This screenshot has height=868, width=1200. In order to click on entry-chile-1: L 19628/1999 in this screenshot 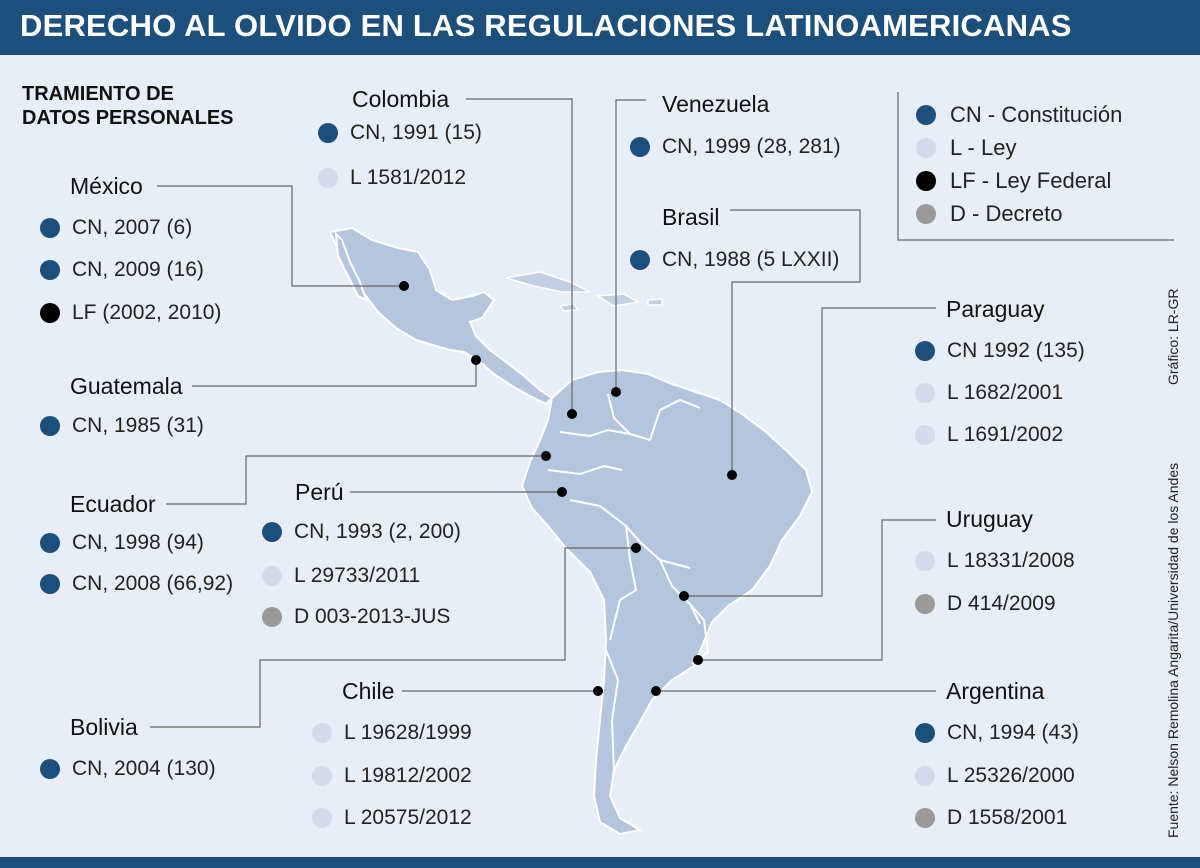, I will do `click(392, 733)`.